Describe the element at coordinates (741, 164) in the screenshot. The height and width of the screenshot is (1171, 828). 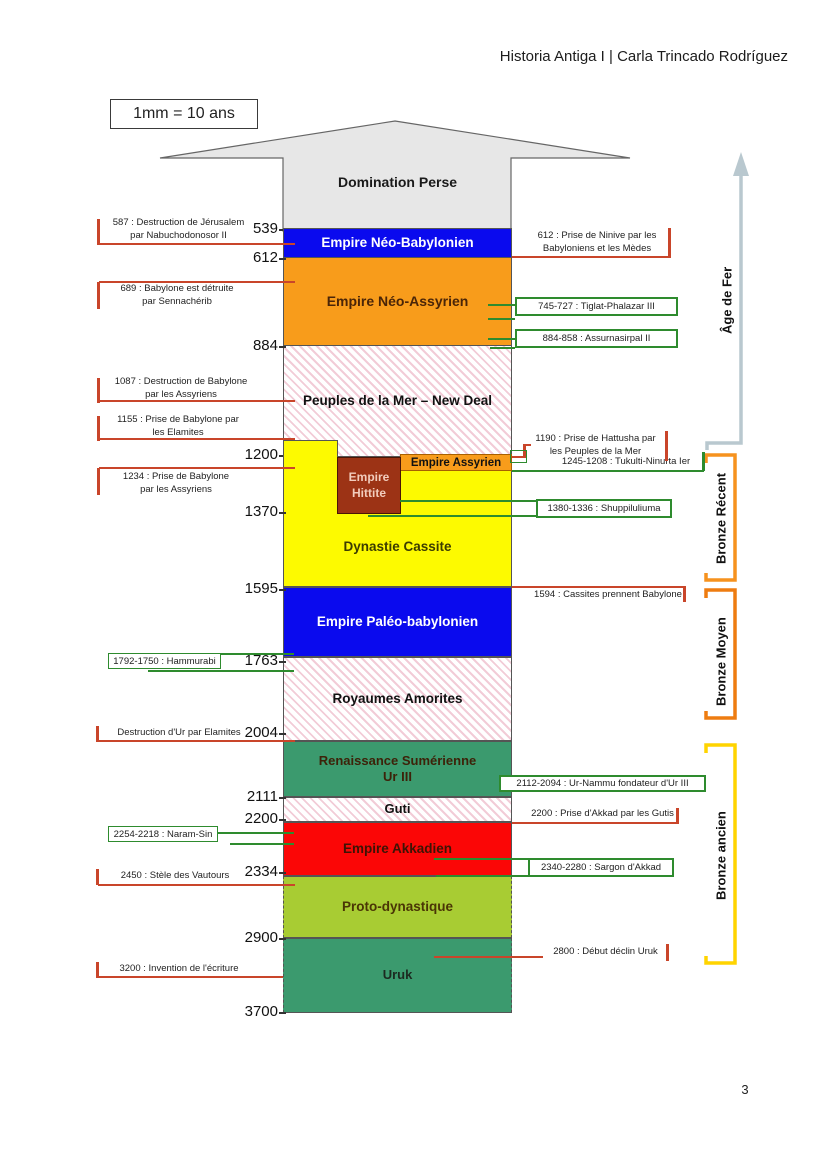
I see `iron-age-arrowhead` at that location.